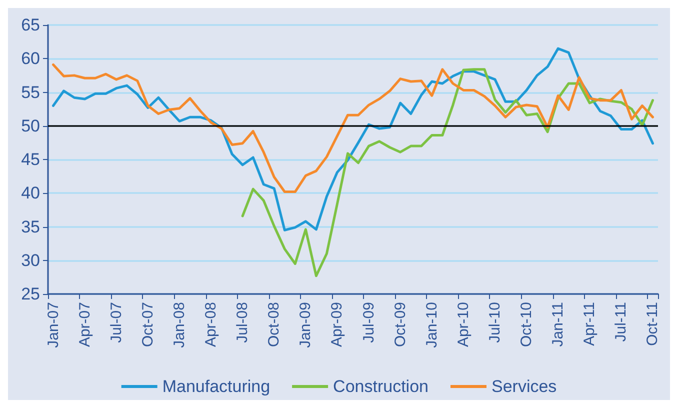  I want to click on y-tick-label: 60, so click(30, 58).